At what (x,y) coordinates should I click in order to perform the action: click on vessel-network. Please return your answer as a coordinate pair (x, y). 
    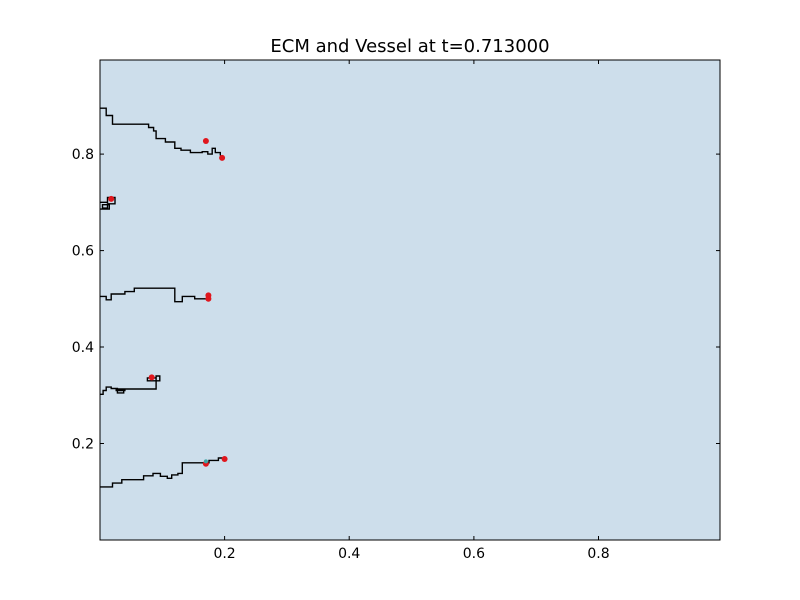
    Looking at the image, I should click on (162, 297).